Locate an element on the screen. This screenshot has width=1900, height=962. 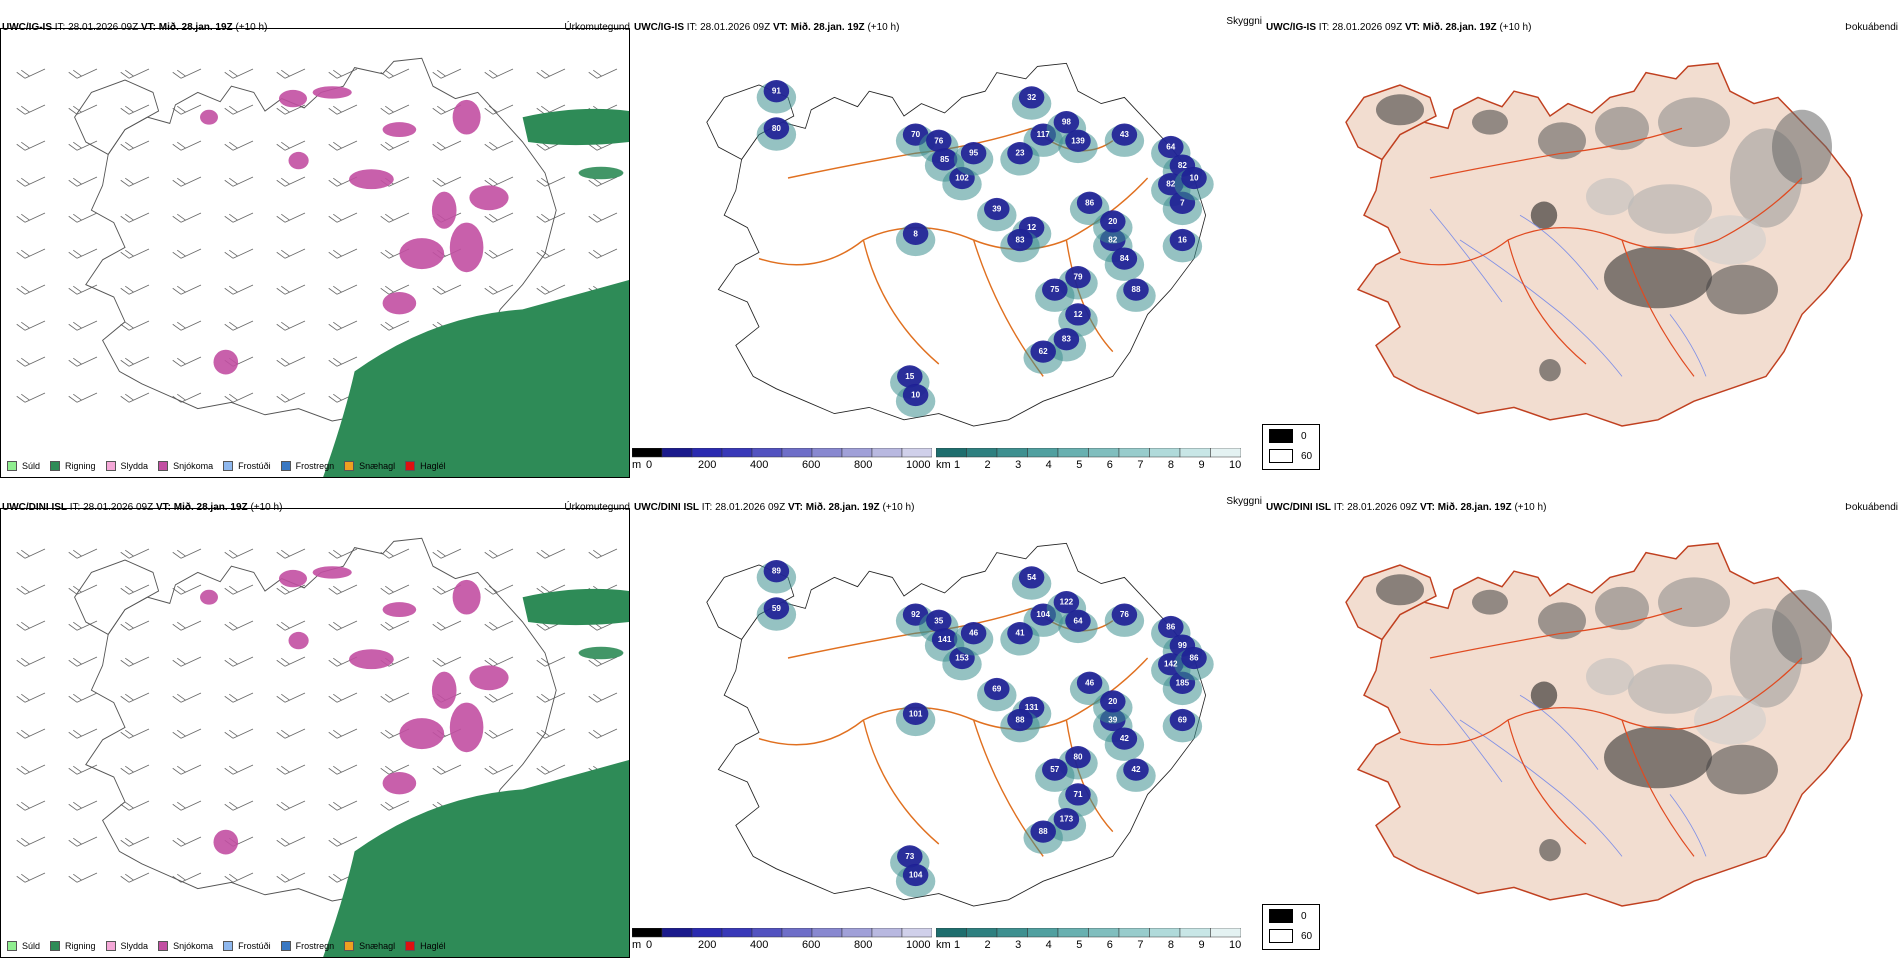
colorbar-unit: km is located at coordinates (943, 465).